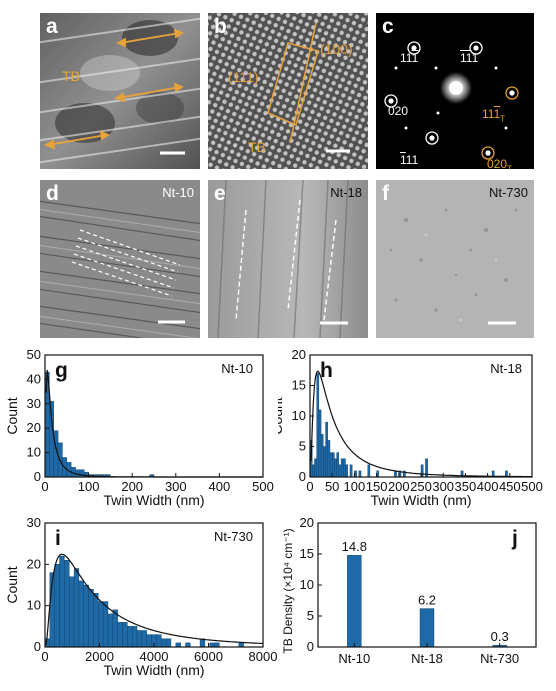 The width and height of the screenshot is (556, 691). I want to click on category-label: Nt-10, so click(354, 658).